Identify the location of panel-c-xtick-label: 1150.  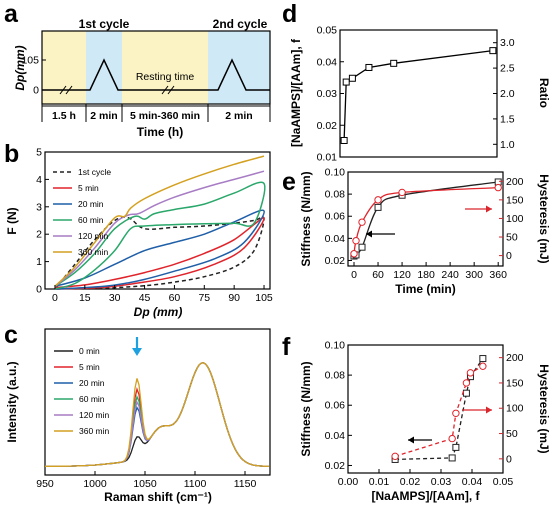
(245, 484).